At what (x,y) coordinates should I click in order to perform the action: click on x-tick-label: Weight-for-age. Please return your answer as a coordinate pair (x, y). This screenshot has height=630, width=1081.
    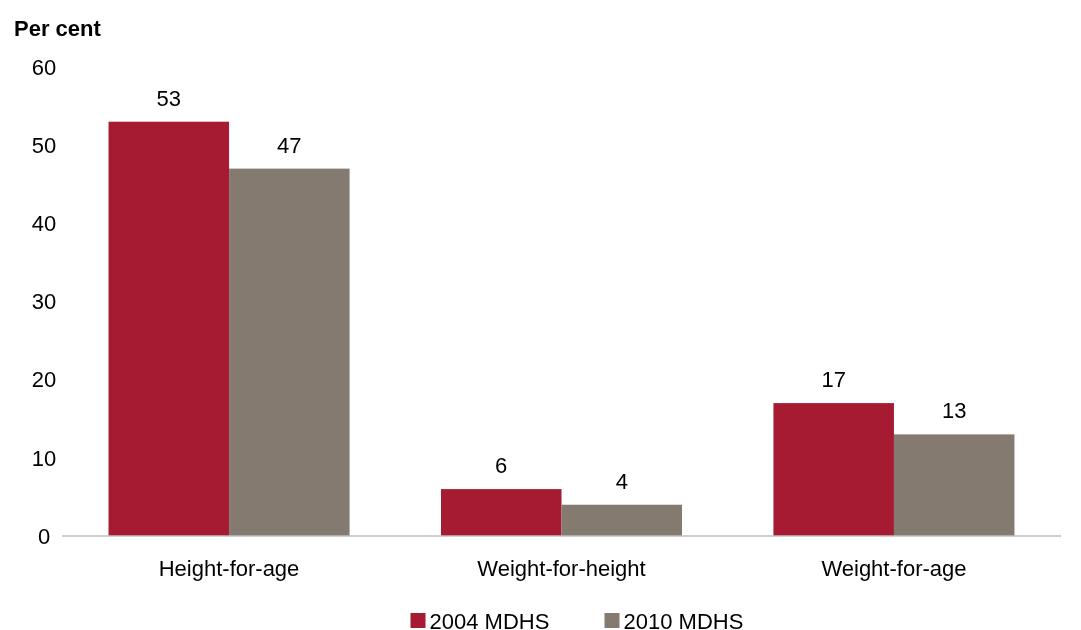
    Looking at the image, I should click on (894, 568).